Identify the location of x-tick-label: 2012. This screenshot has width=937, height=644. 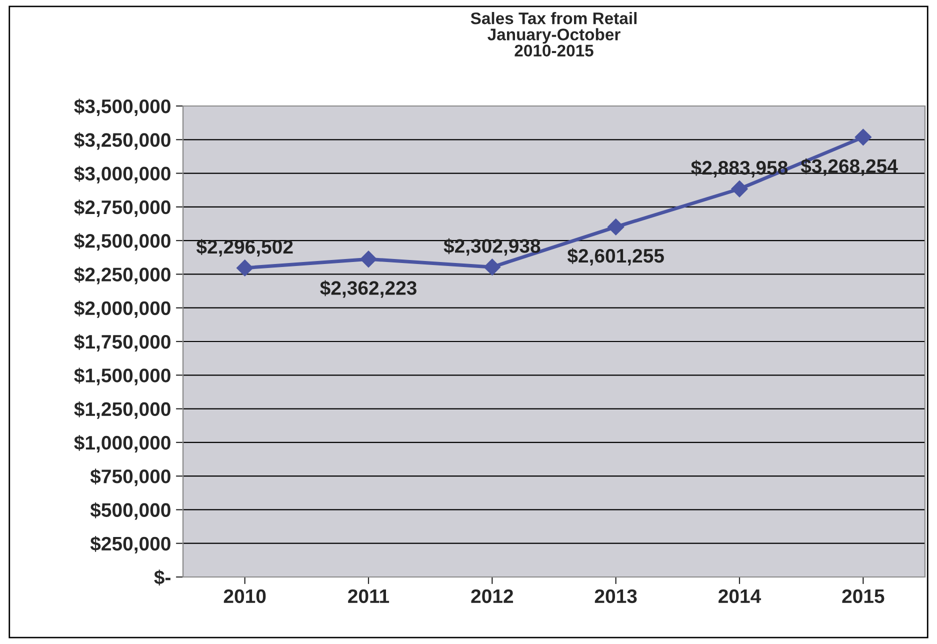
(492, 596).